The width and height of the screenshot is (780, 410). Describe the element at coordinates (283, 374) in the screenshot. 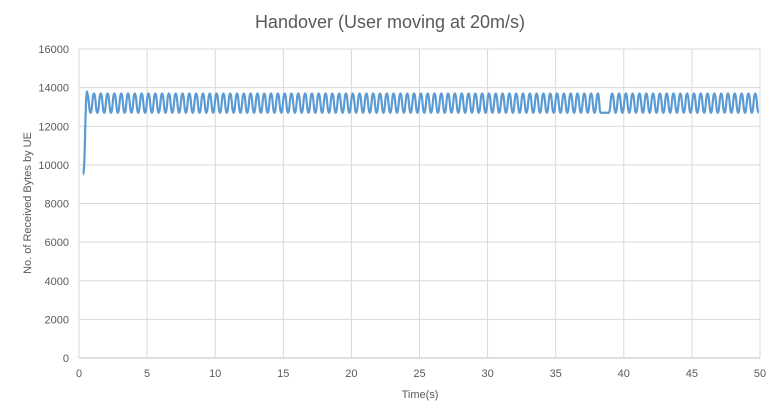

I see `x-tick-label: 15` at that location.